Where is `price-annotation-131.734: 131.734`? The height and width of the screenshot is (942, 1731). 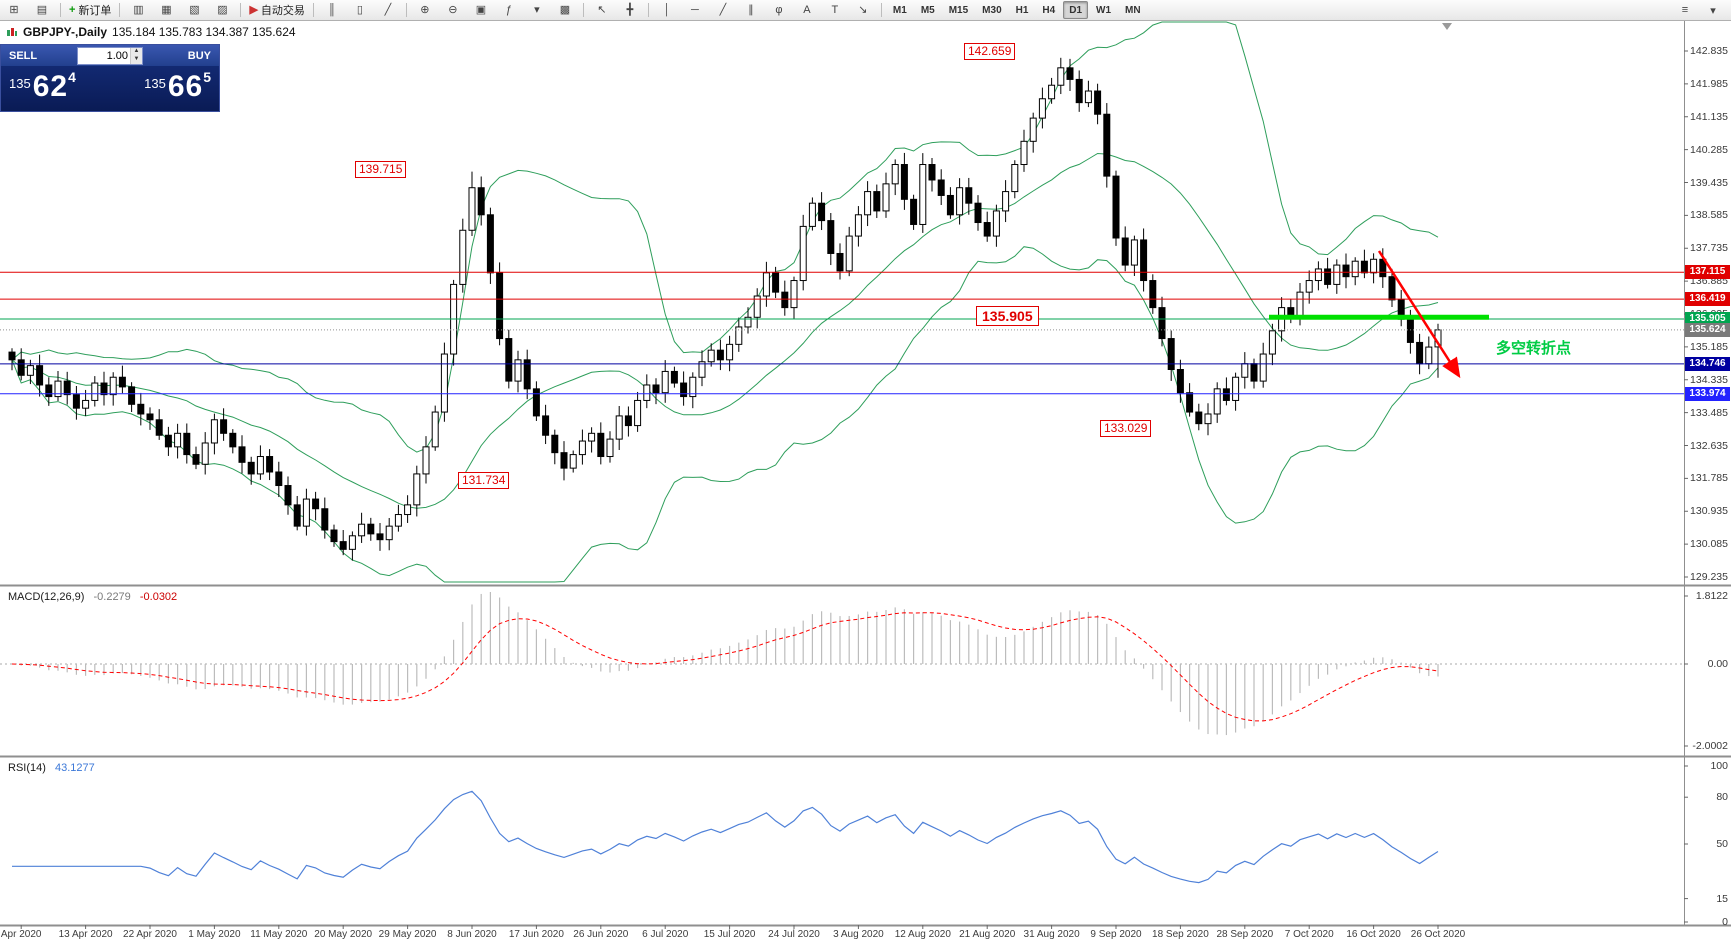
price-annotation-131.734: 131.734 is located at coordinates (484, 480).